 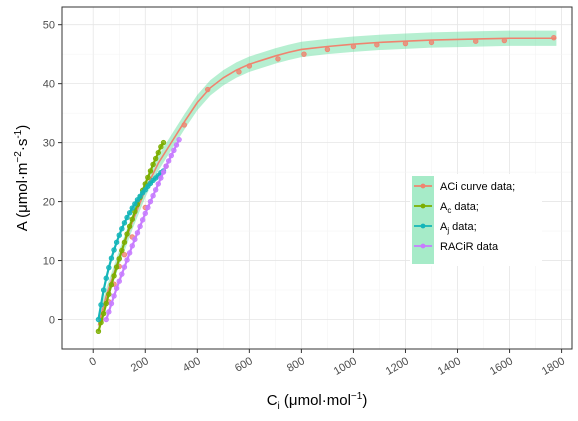 I want to click on y-tick-label: 20, so click(x=49, y=203).